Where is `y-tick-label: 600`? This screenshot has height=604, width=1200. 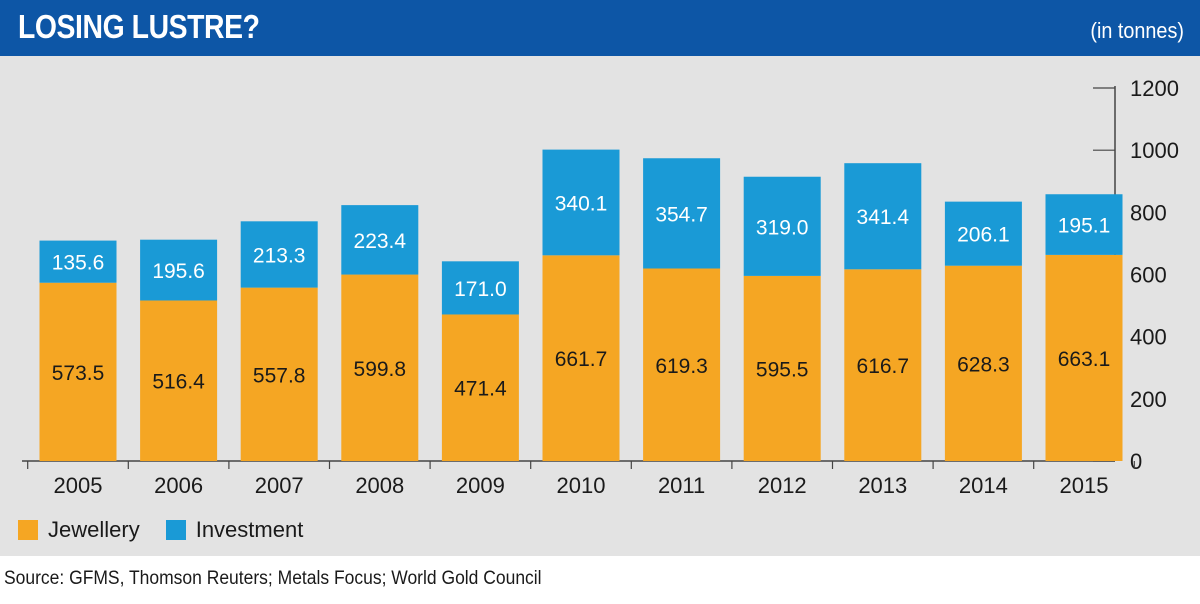 y-tick-label: 600 is located at coordinates (1148, 275).